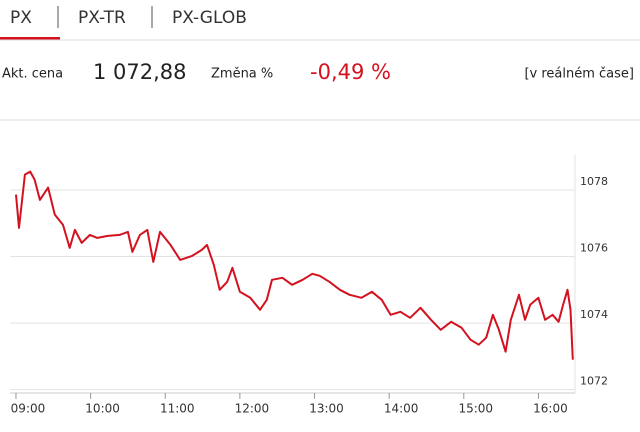 The width and height of the screenshot is (640, 432). What do you see at coordinates (30, 38) in the screenshot?
I see `active-tab-underline` at bounding box center [30, 38].